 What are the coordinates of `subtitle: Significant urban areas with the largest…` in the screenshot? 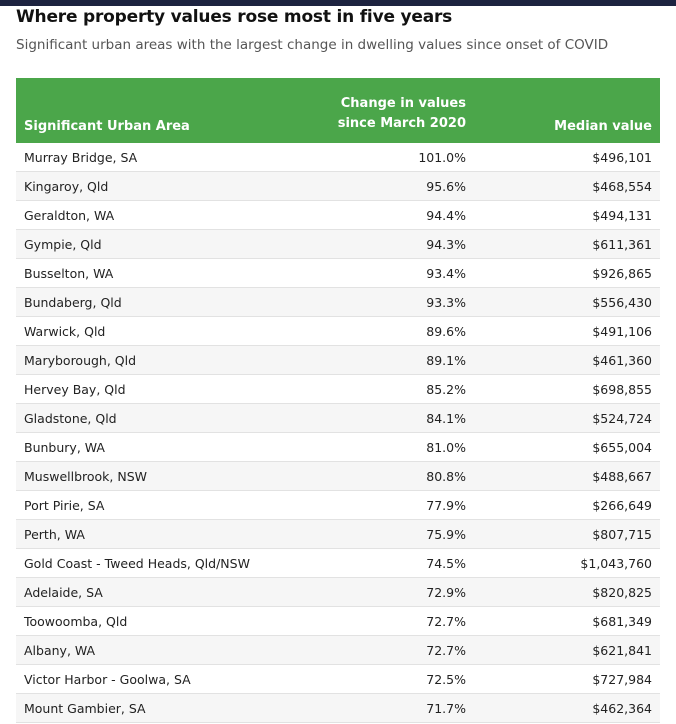 It's located at (312, 45).